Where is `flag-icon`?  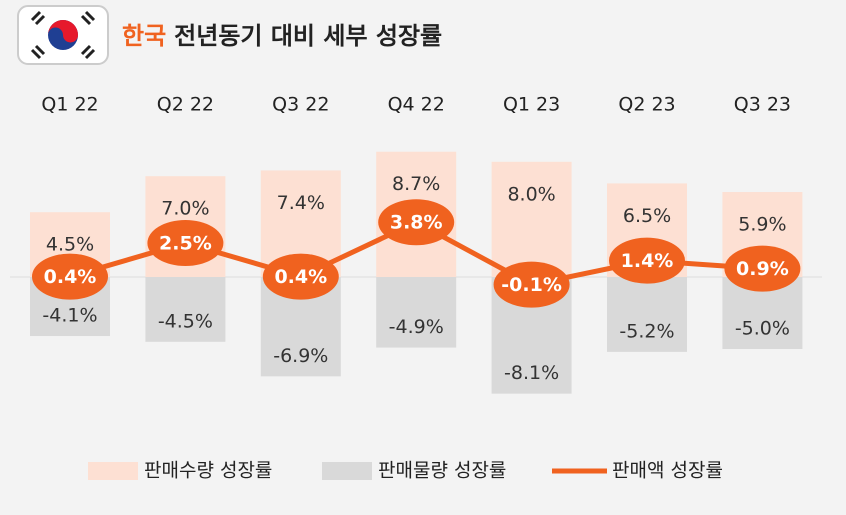 flag-icon is located at coordinates (63, 35).